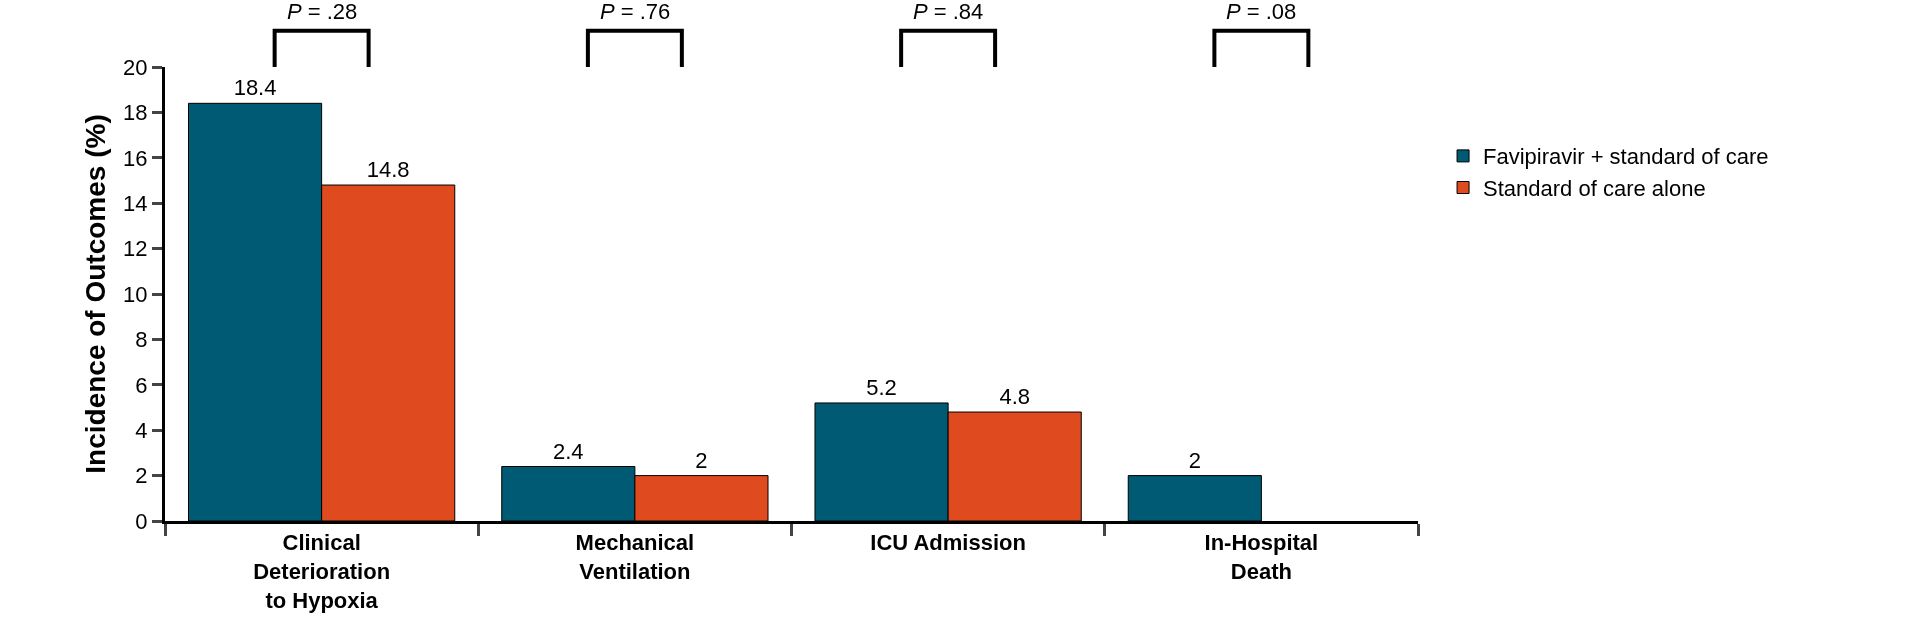 The image size is (1916, 643). Describe the element at coordinates (141, 385) in the screenshot. I see `y-tick-label: 6` at that location.